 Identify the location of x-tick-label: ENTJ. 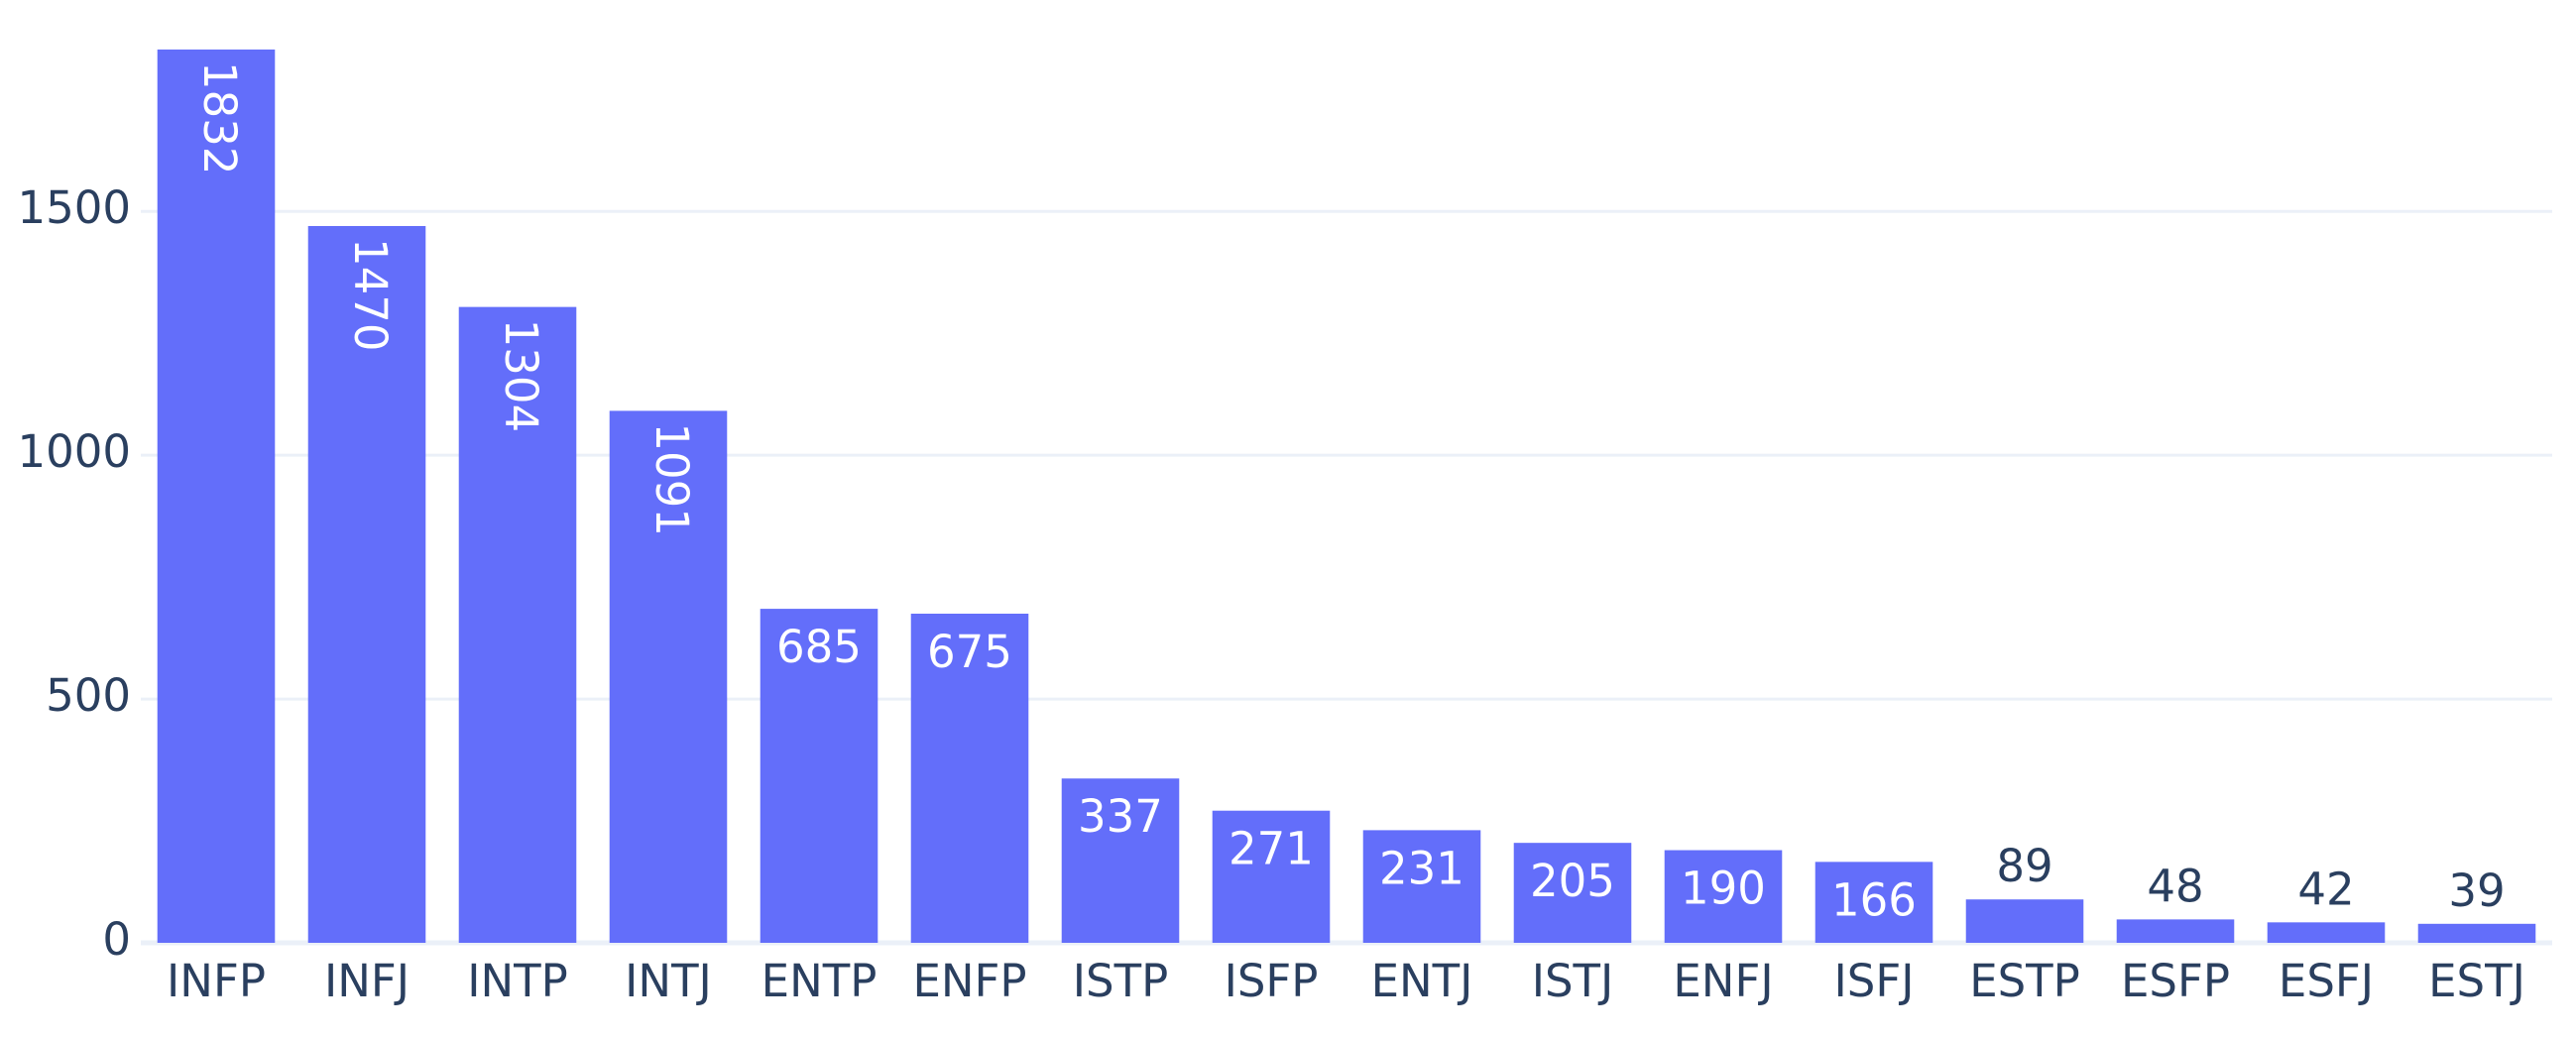
(1422, 981).